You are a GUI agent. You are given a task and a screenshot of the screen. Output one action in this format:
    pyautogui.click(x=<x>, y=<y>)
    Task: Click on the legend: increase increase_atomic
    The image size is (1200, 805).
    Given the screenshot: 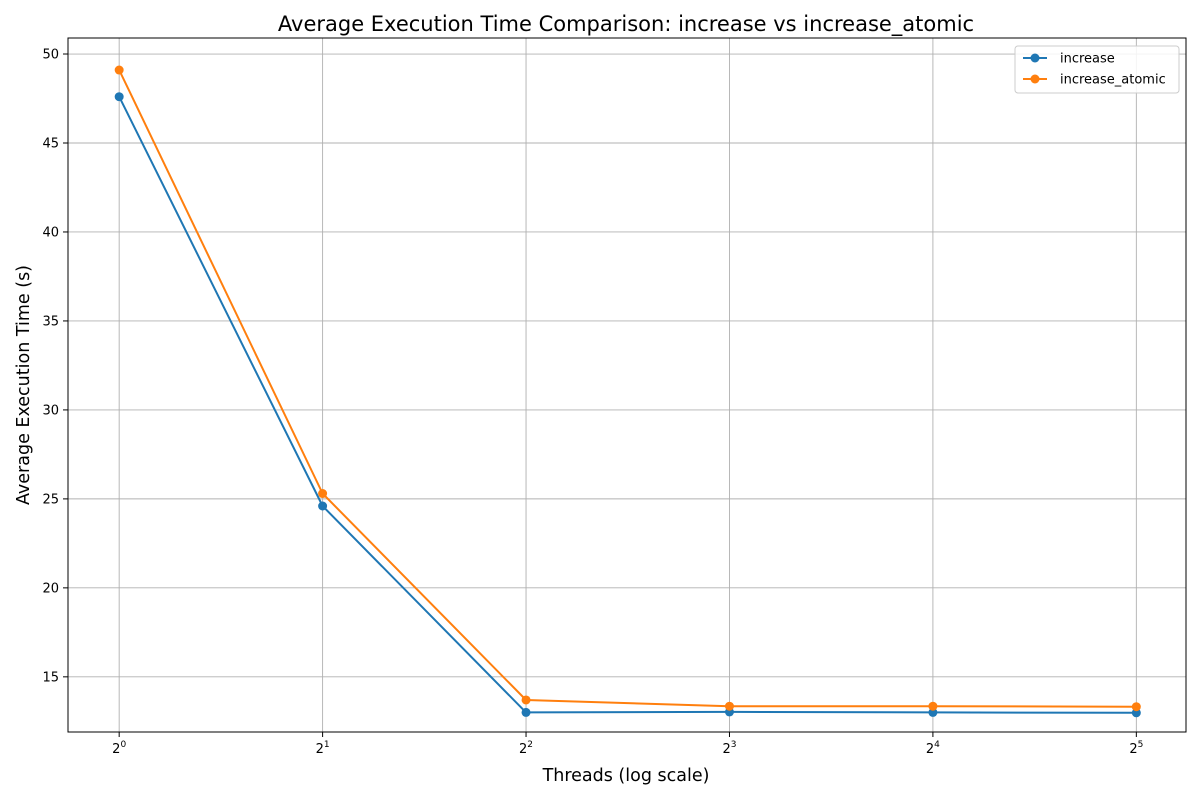 What is the action you would take?
    pyautogui.click(x=1097, y=69)
    